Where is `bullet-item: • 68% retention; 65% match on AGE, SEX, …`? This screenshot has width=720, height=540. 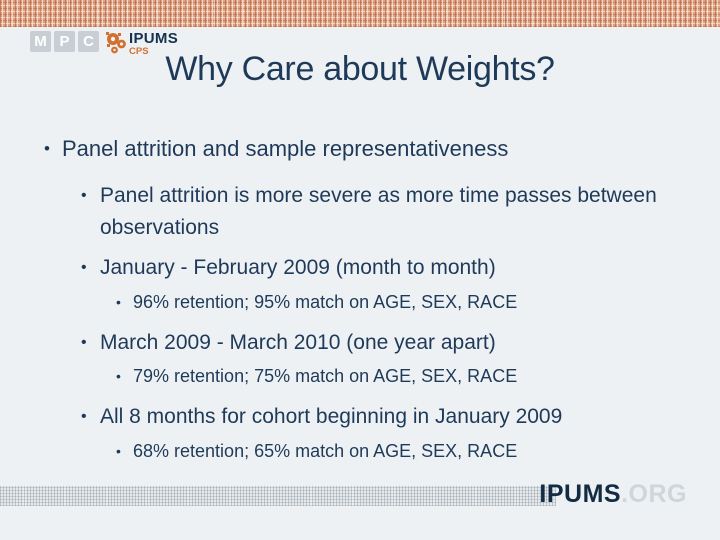
bullet-item: • 68% retention; 65% match on AGE, SEX, … is located at coordinates (316, 451).